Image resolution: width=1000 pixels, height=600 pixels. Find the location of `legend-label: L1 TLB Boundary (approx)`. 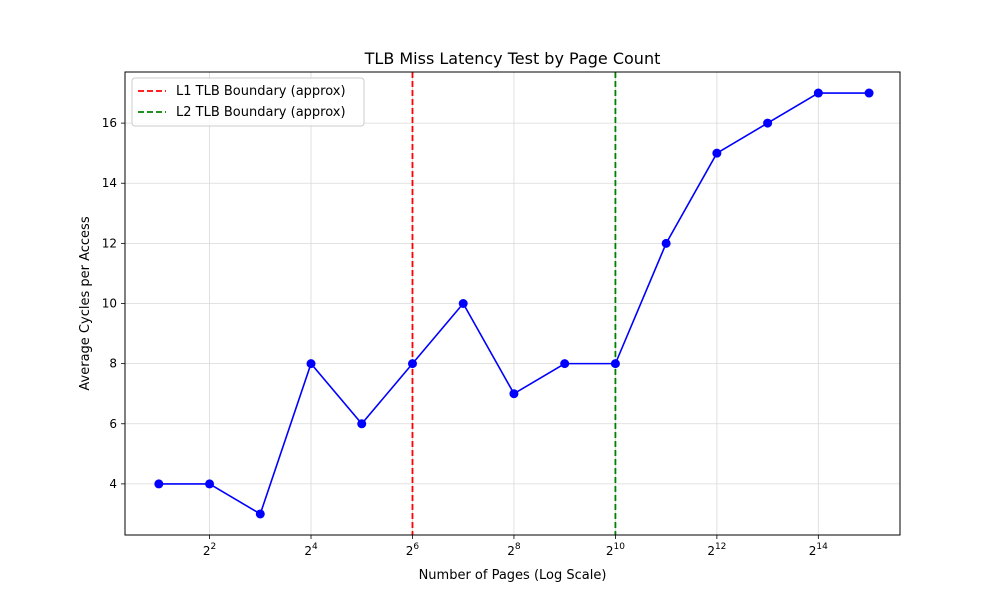

legend-label: L1 TLB Boundary (approx) is located at coordinates (261, 91).